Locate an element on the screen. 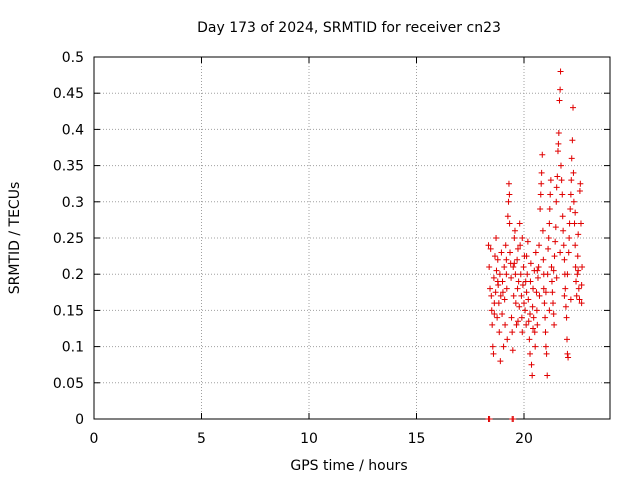 This screenshot has height=480, width=640. x-axis-label: GPS time / hours is located at coordinates (348, 466).